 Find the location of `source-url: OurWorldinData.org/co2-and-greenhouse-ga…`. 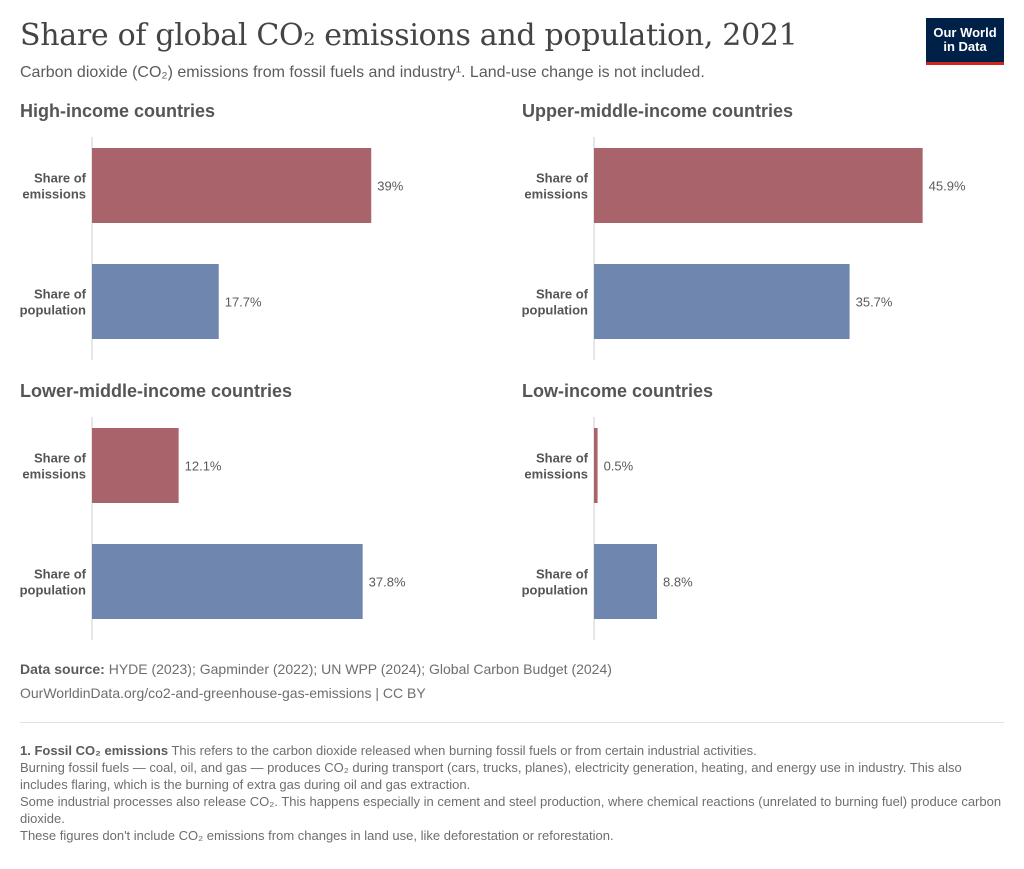

source-url: OurWorldinData.org/co2-and-greenhouse-ga… is located at coordinates (223, 693).